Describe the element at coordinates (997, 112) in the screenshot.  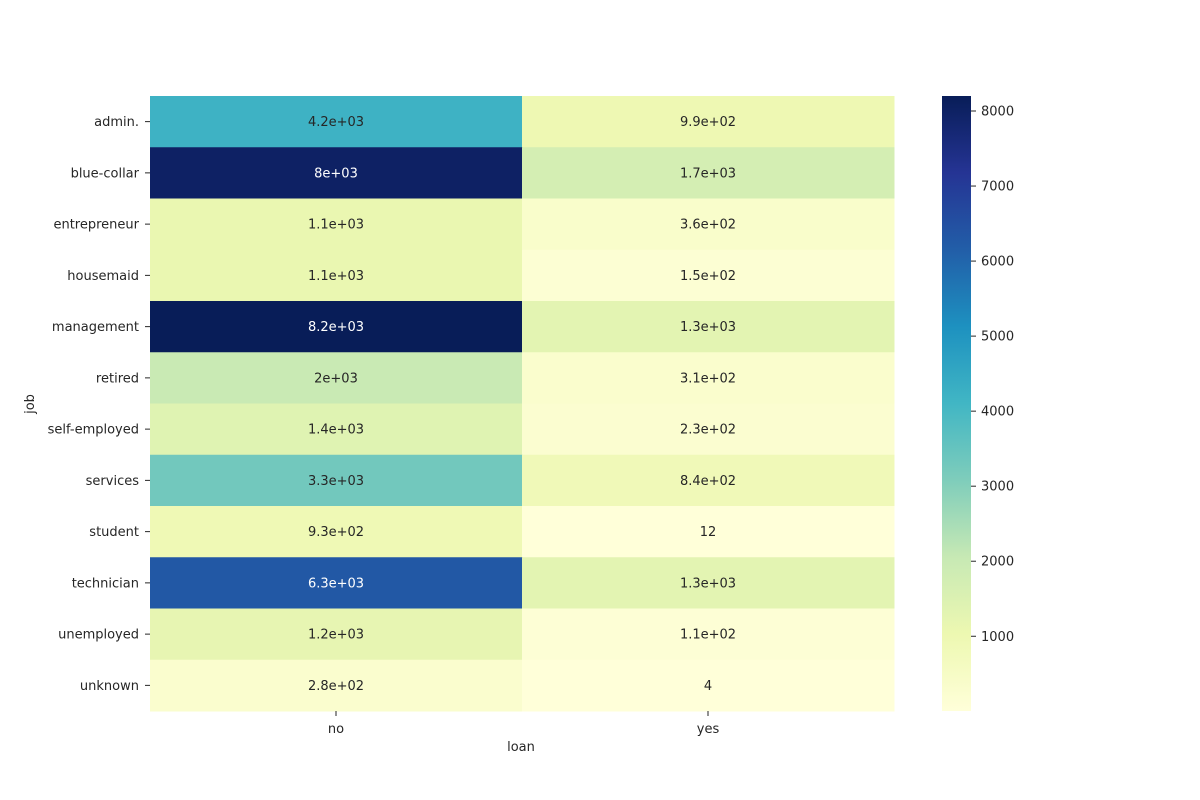
I see `colorbar-tick-label: 8000` at that location.